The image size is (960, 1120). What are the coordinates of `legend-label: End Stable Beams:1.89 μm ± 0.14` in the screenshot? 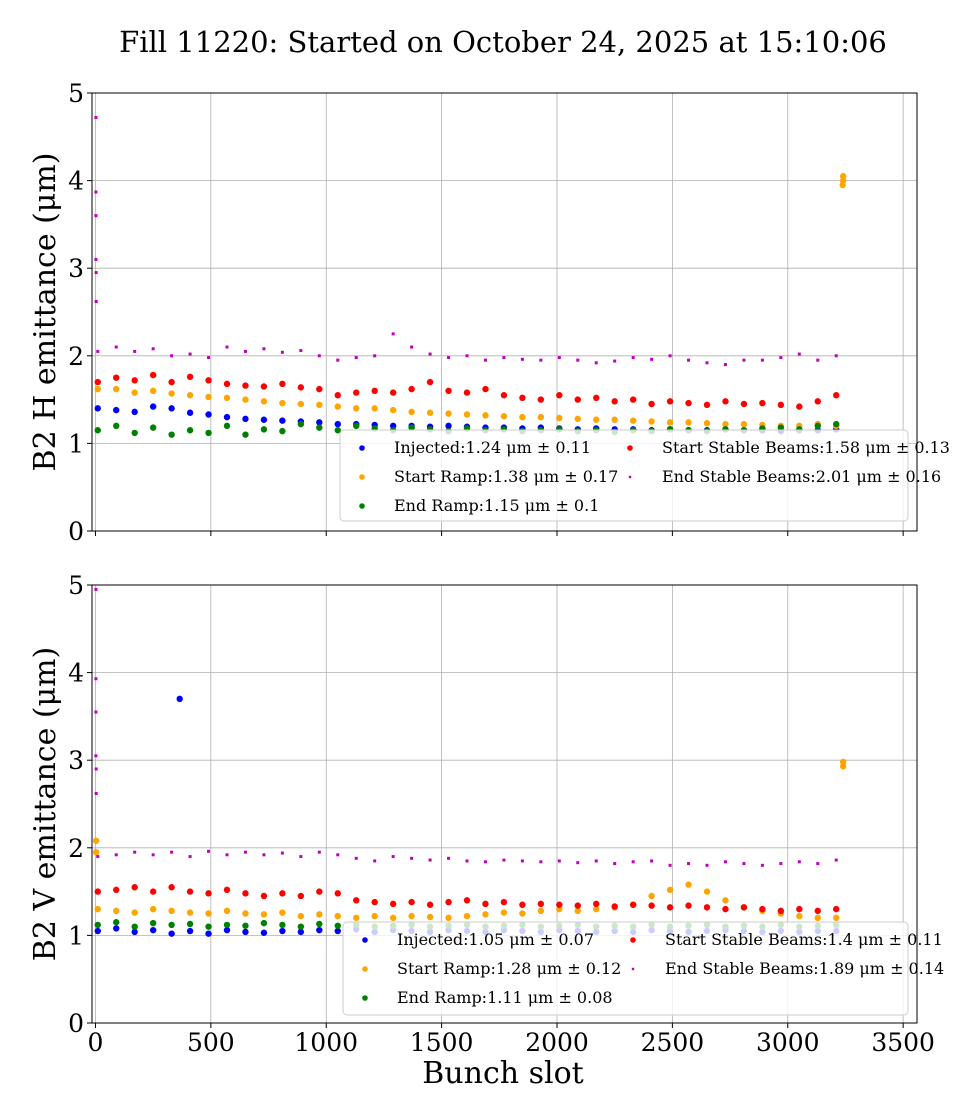 It's located at (804, 968).